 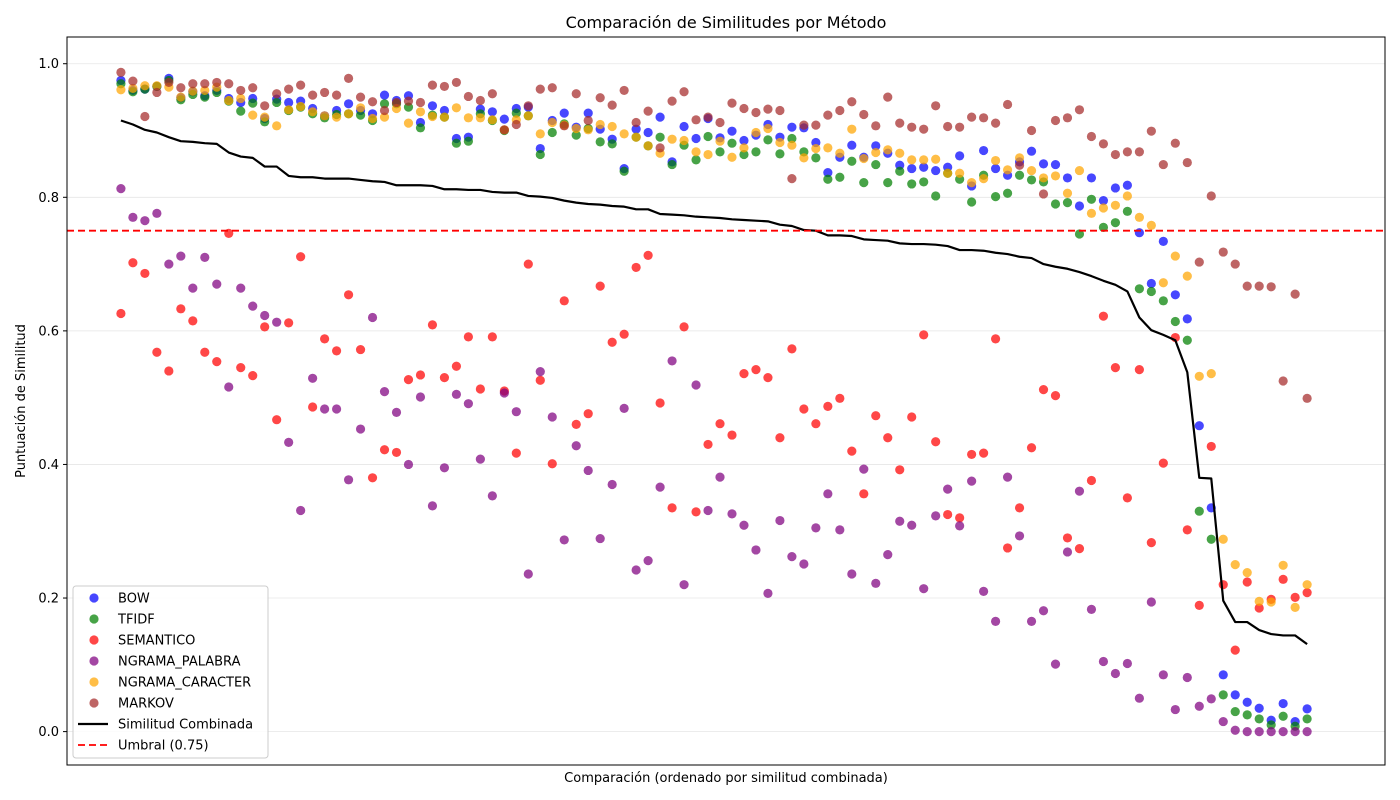 I want to click on y-tick-label: 0.6, so click(x=48, y=331).